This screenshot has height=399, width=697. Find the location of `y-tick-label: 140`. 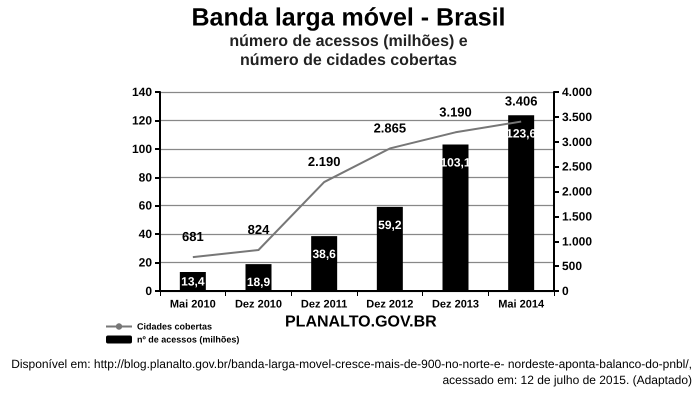

y-tick-label: 140 is located at coordinates (142, 92).